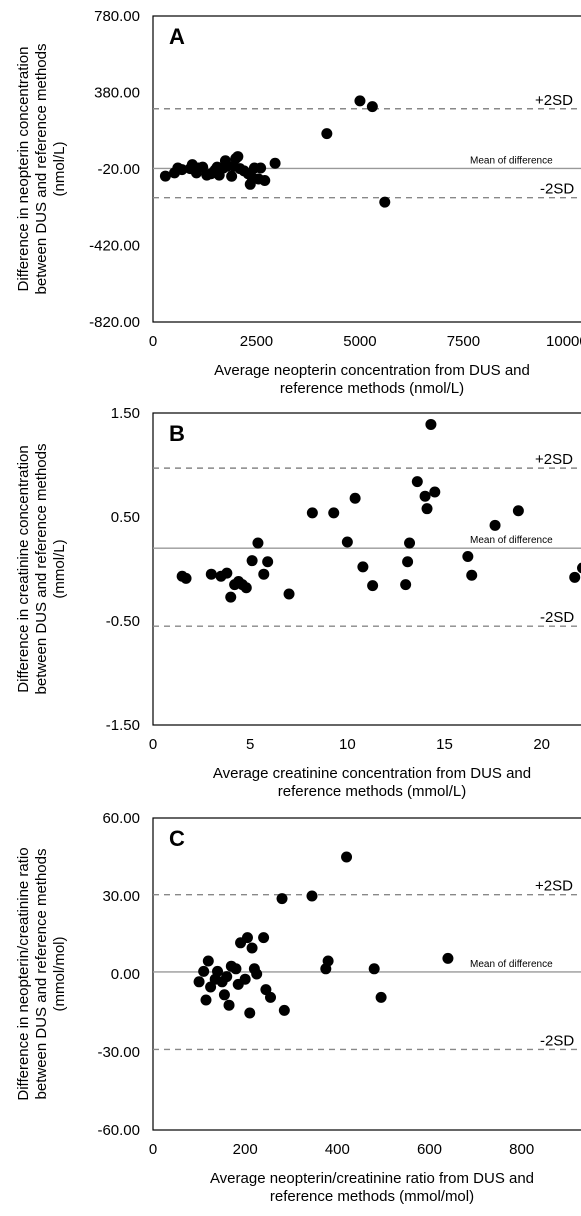 Image resolution: width=581 pixels, height=1216 pixels. Describe the element at coordinates (541, 744) in the screenshot. I see `x-tick-label: 20` at that location.